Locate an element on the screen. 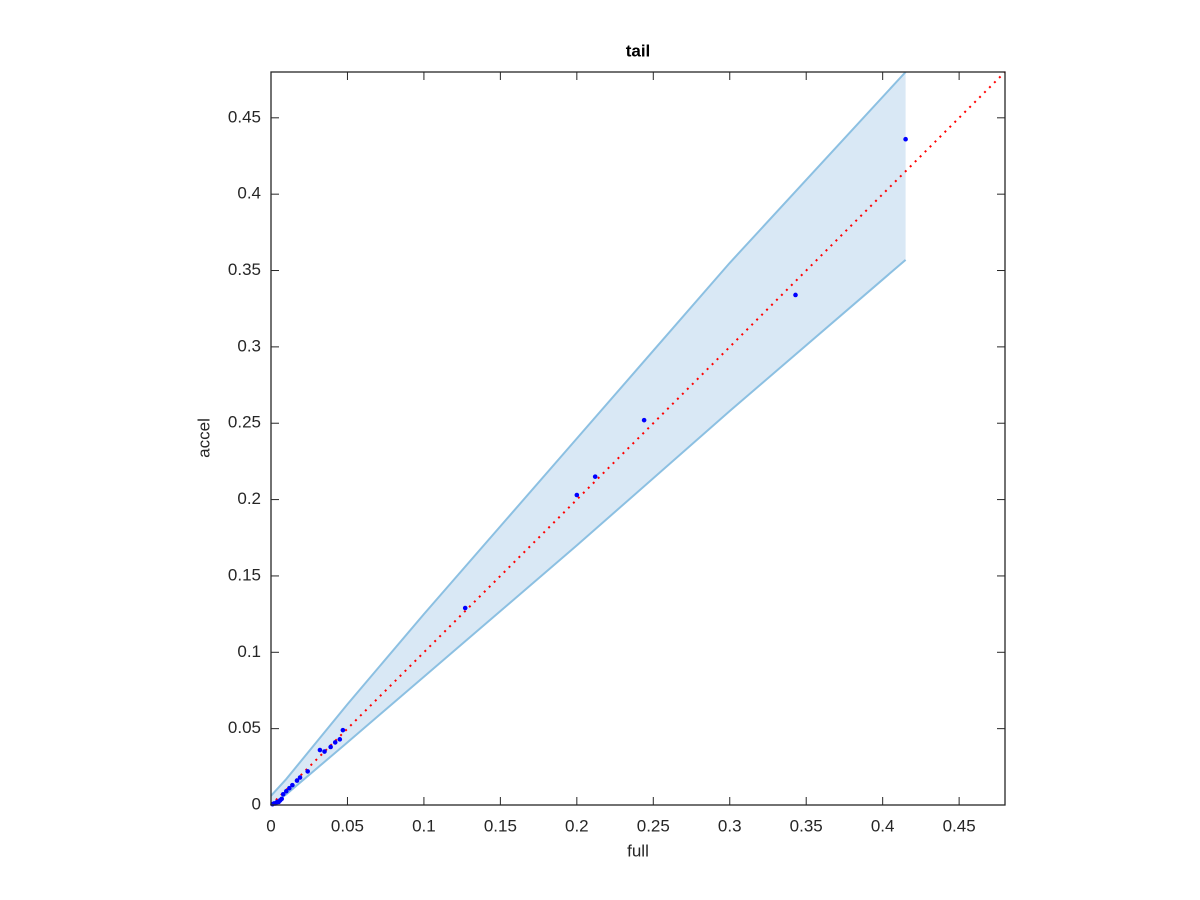  y-tick-label: 0.45 is located at coordinates (244, 116).